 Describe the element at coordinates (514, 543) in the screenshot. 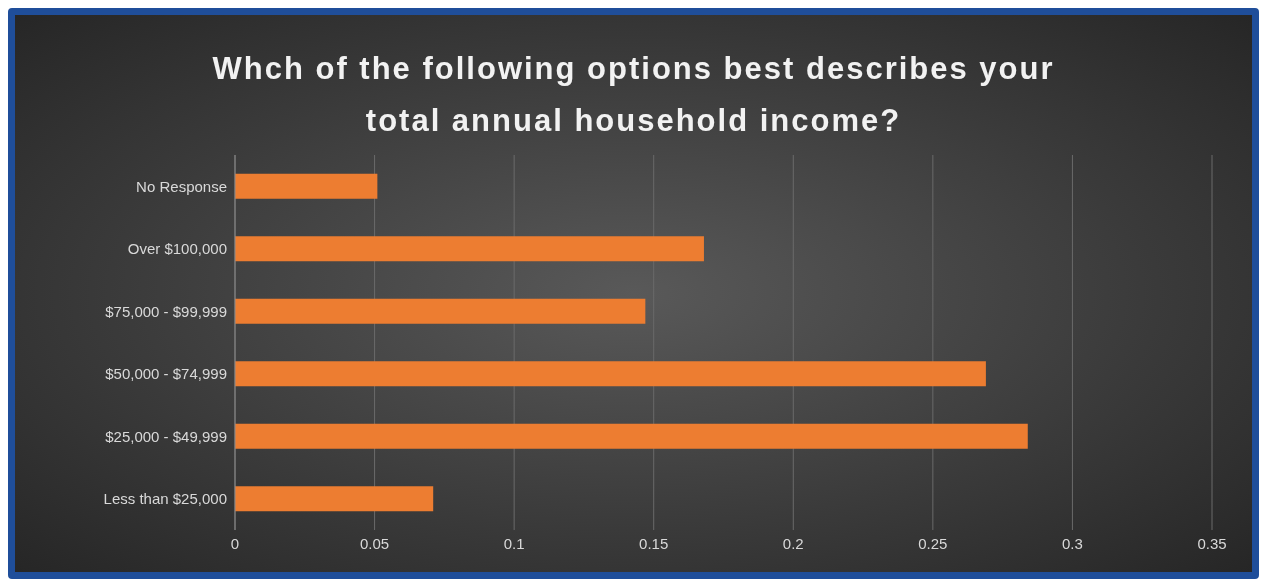

I see `x-tick-label: 0.1` at that location.